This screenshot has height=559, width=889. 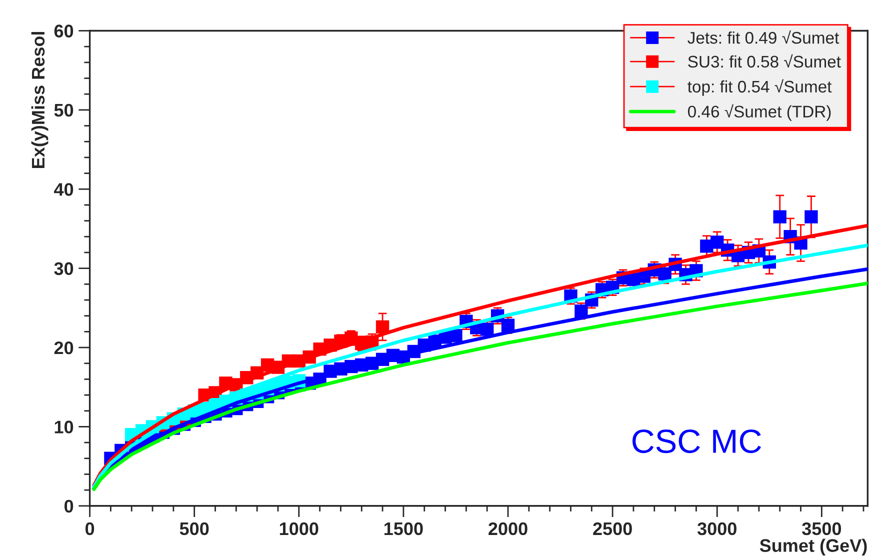 What do you see at coordinates (89, 529) in the screenshot?
I see `x-tick-label: 0` at bounding box center [89, 529].